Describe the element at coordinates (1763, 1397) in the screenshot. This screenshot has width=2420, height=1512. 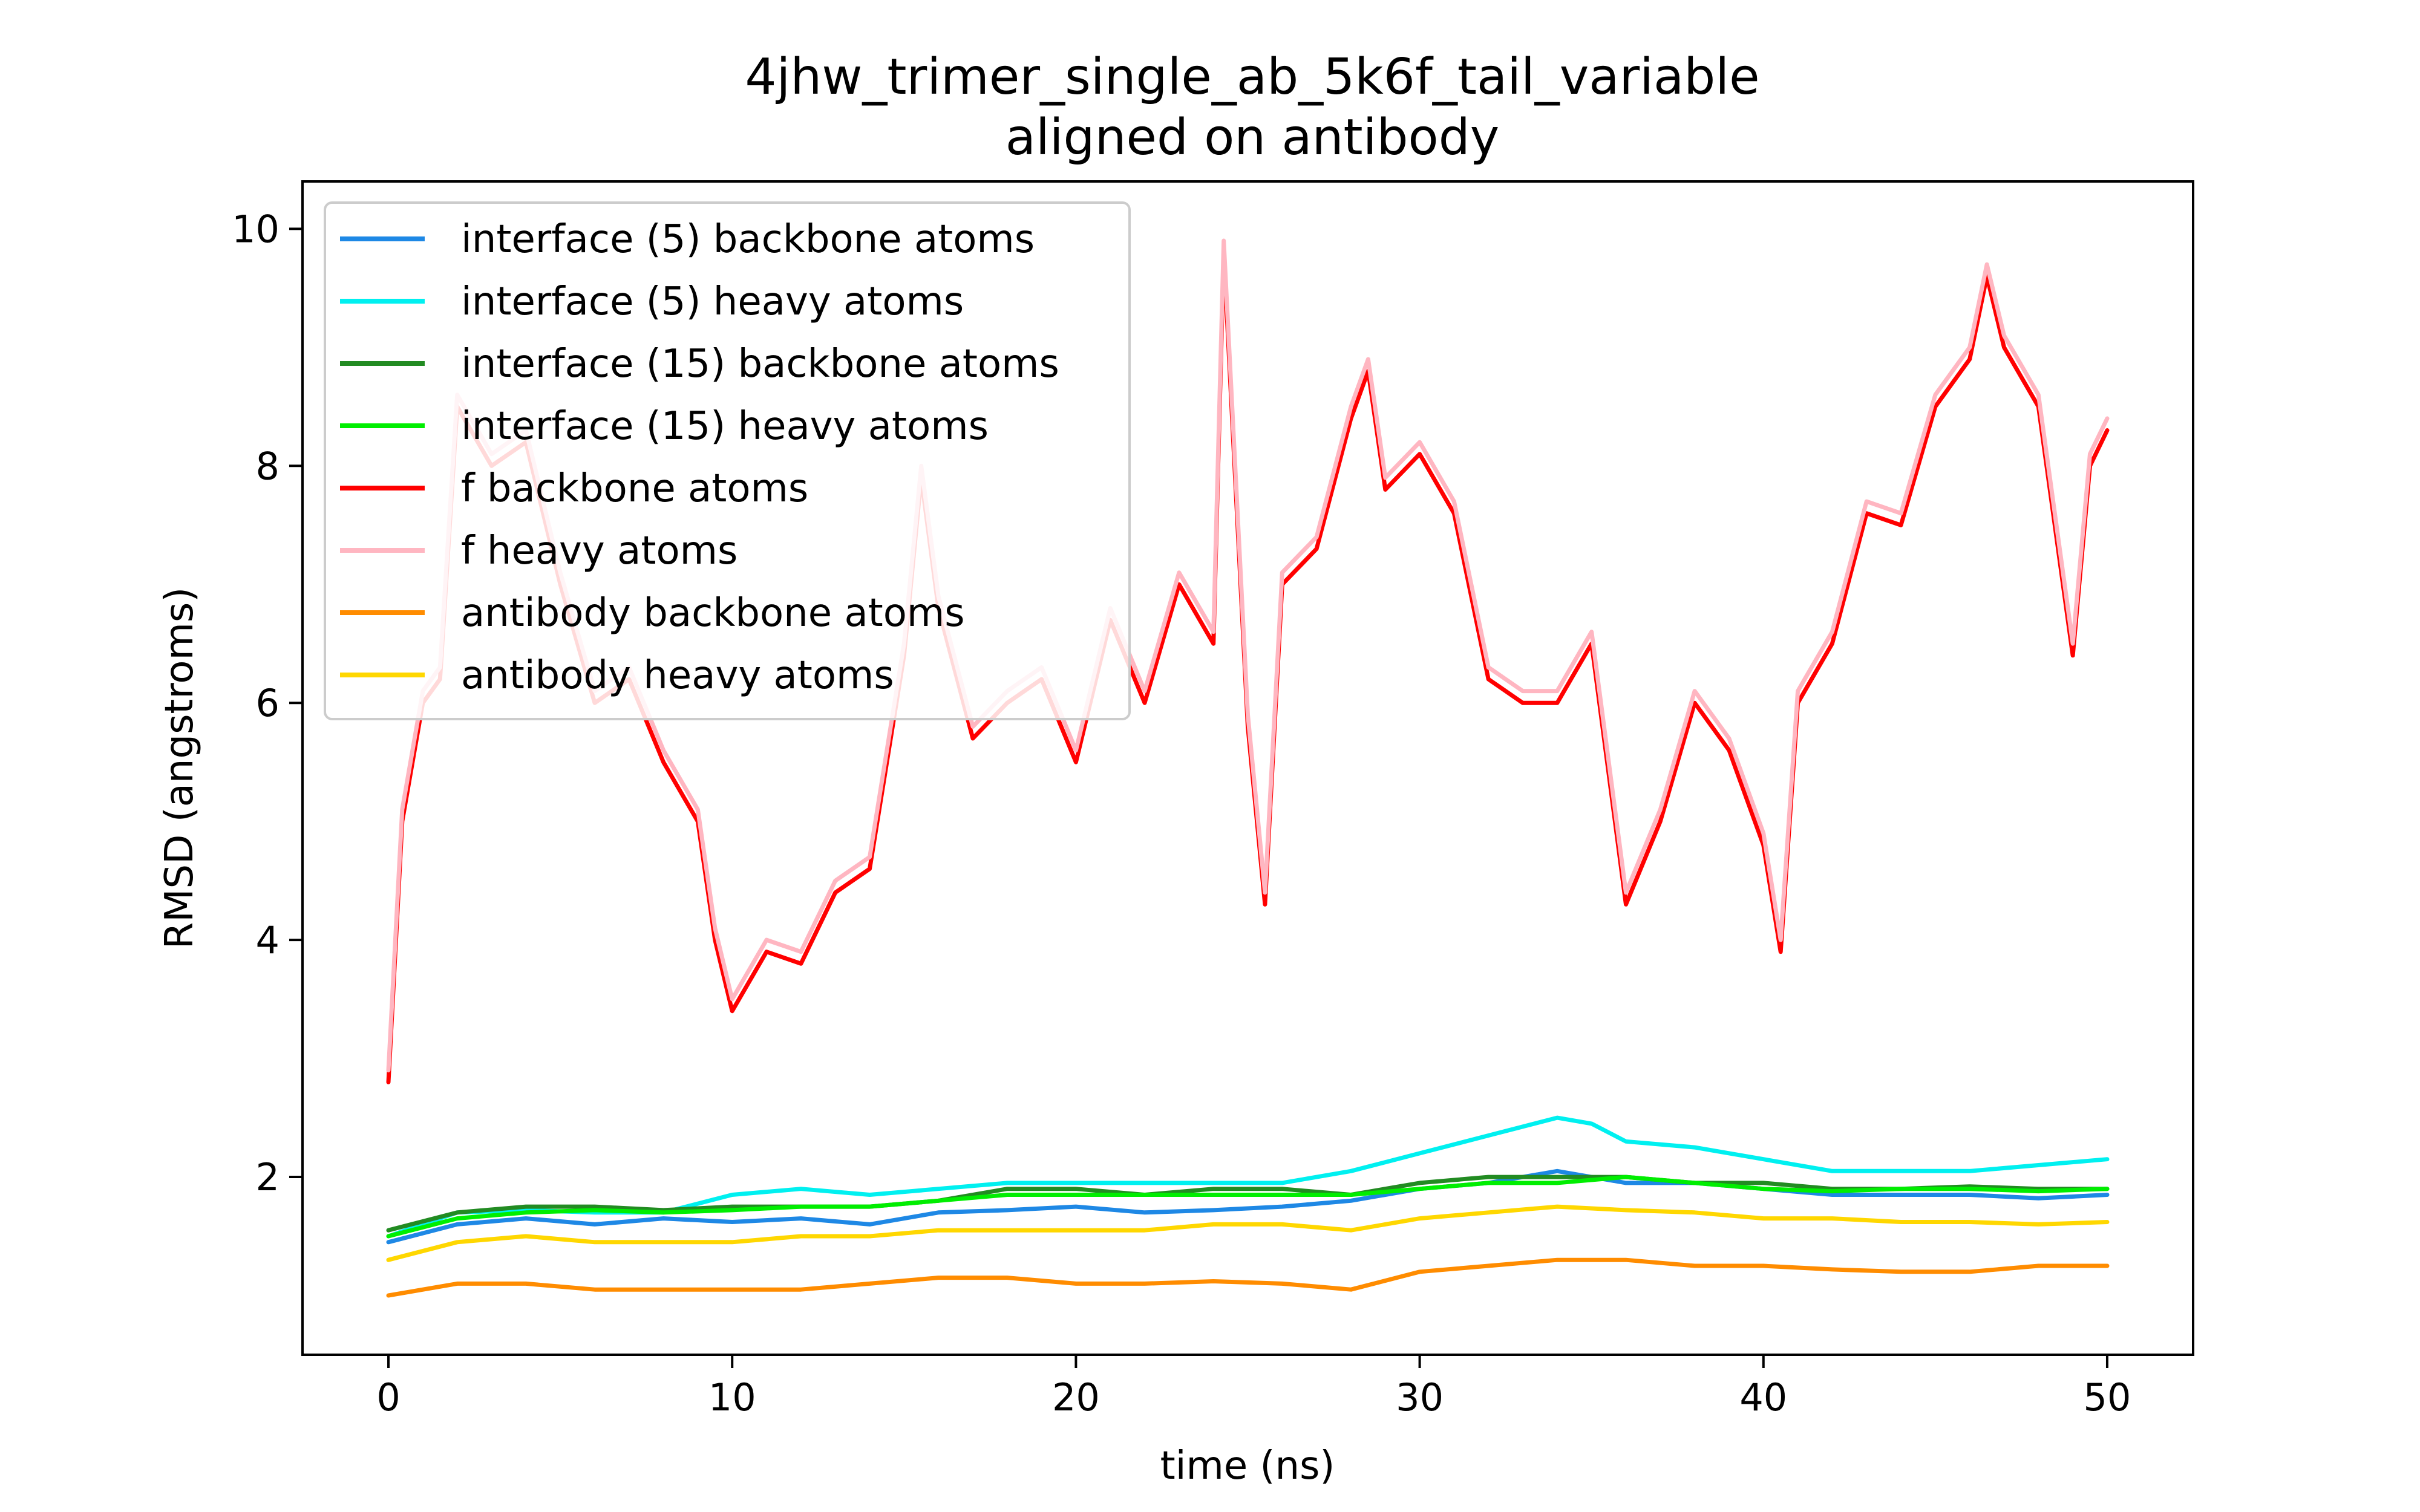
I see `x-tick-label: 40` at that location.